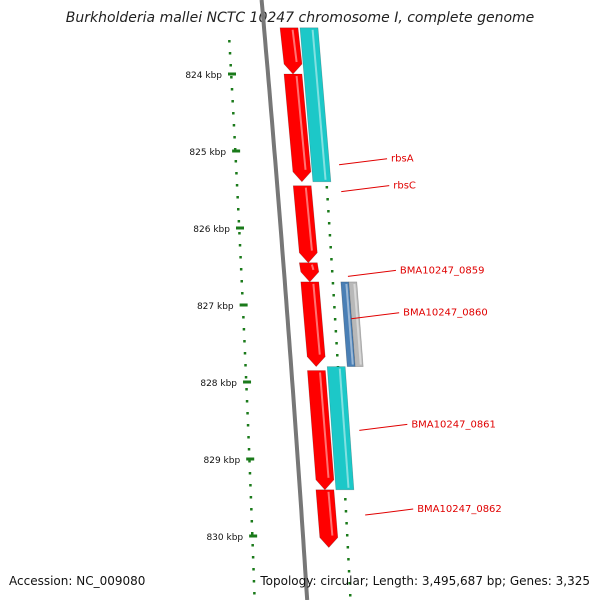 The width and height of the screenshot is (600, 600). I want to click on gene-label: BMA10247_0862, so click(459, 509).